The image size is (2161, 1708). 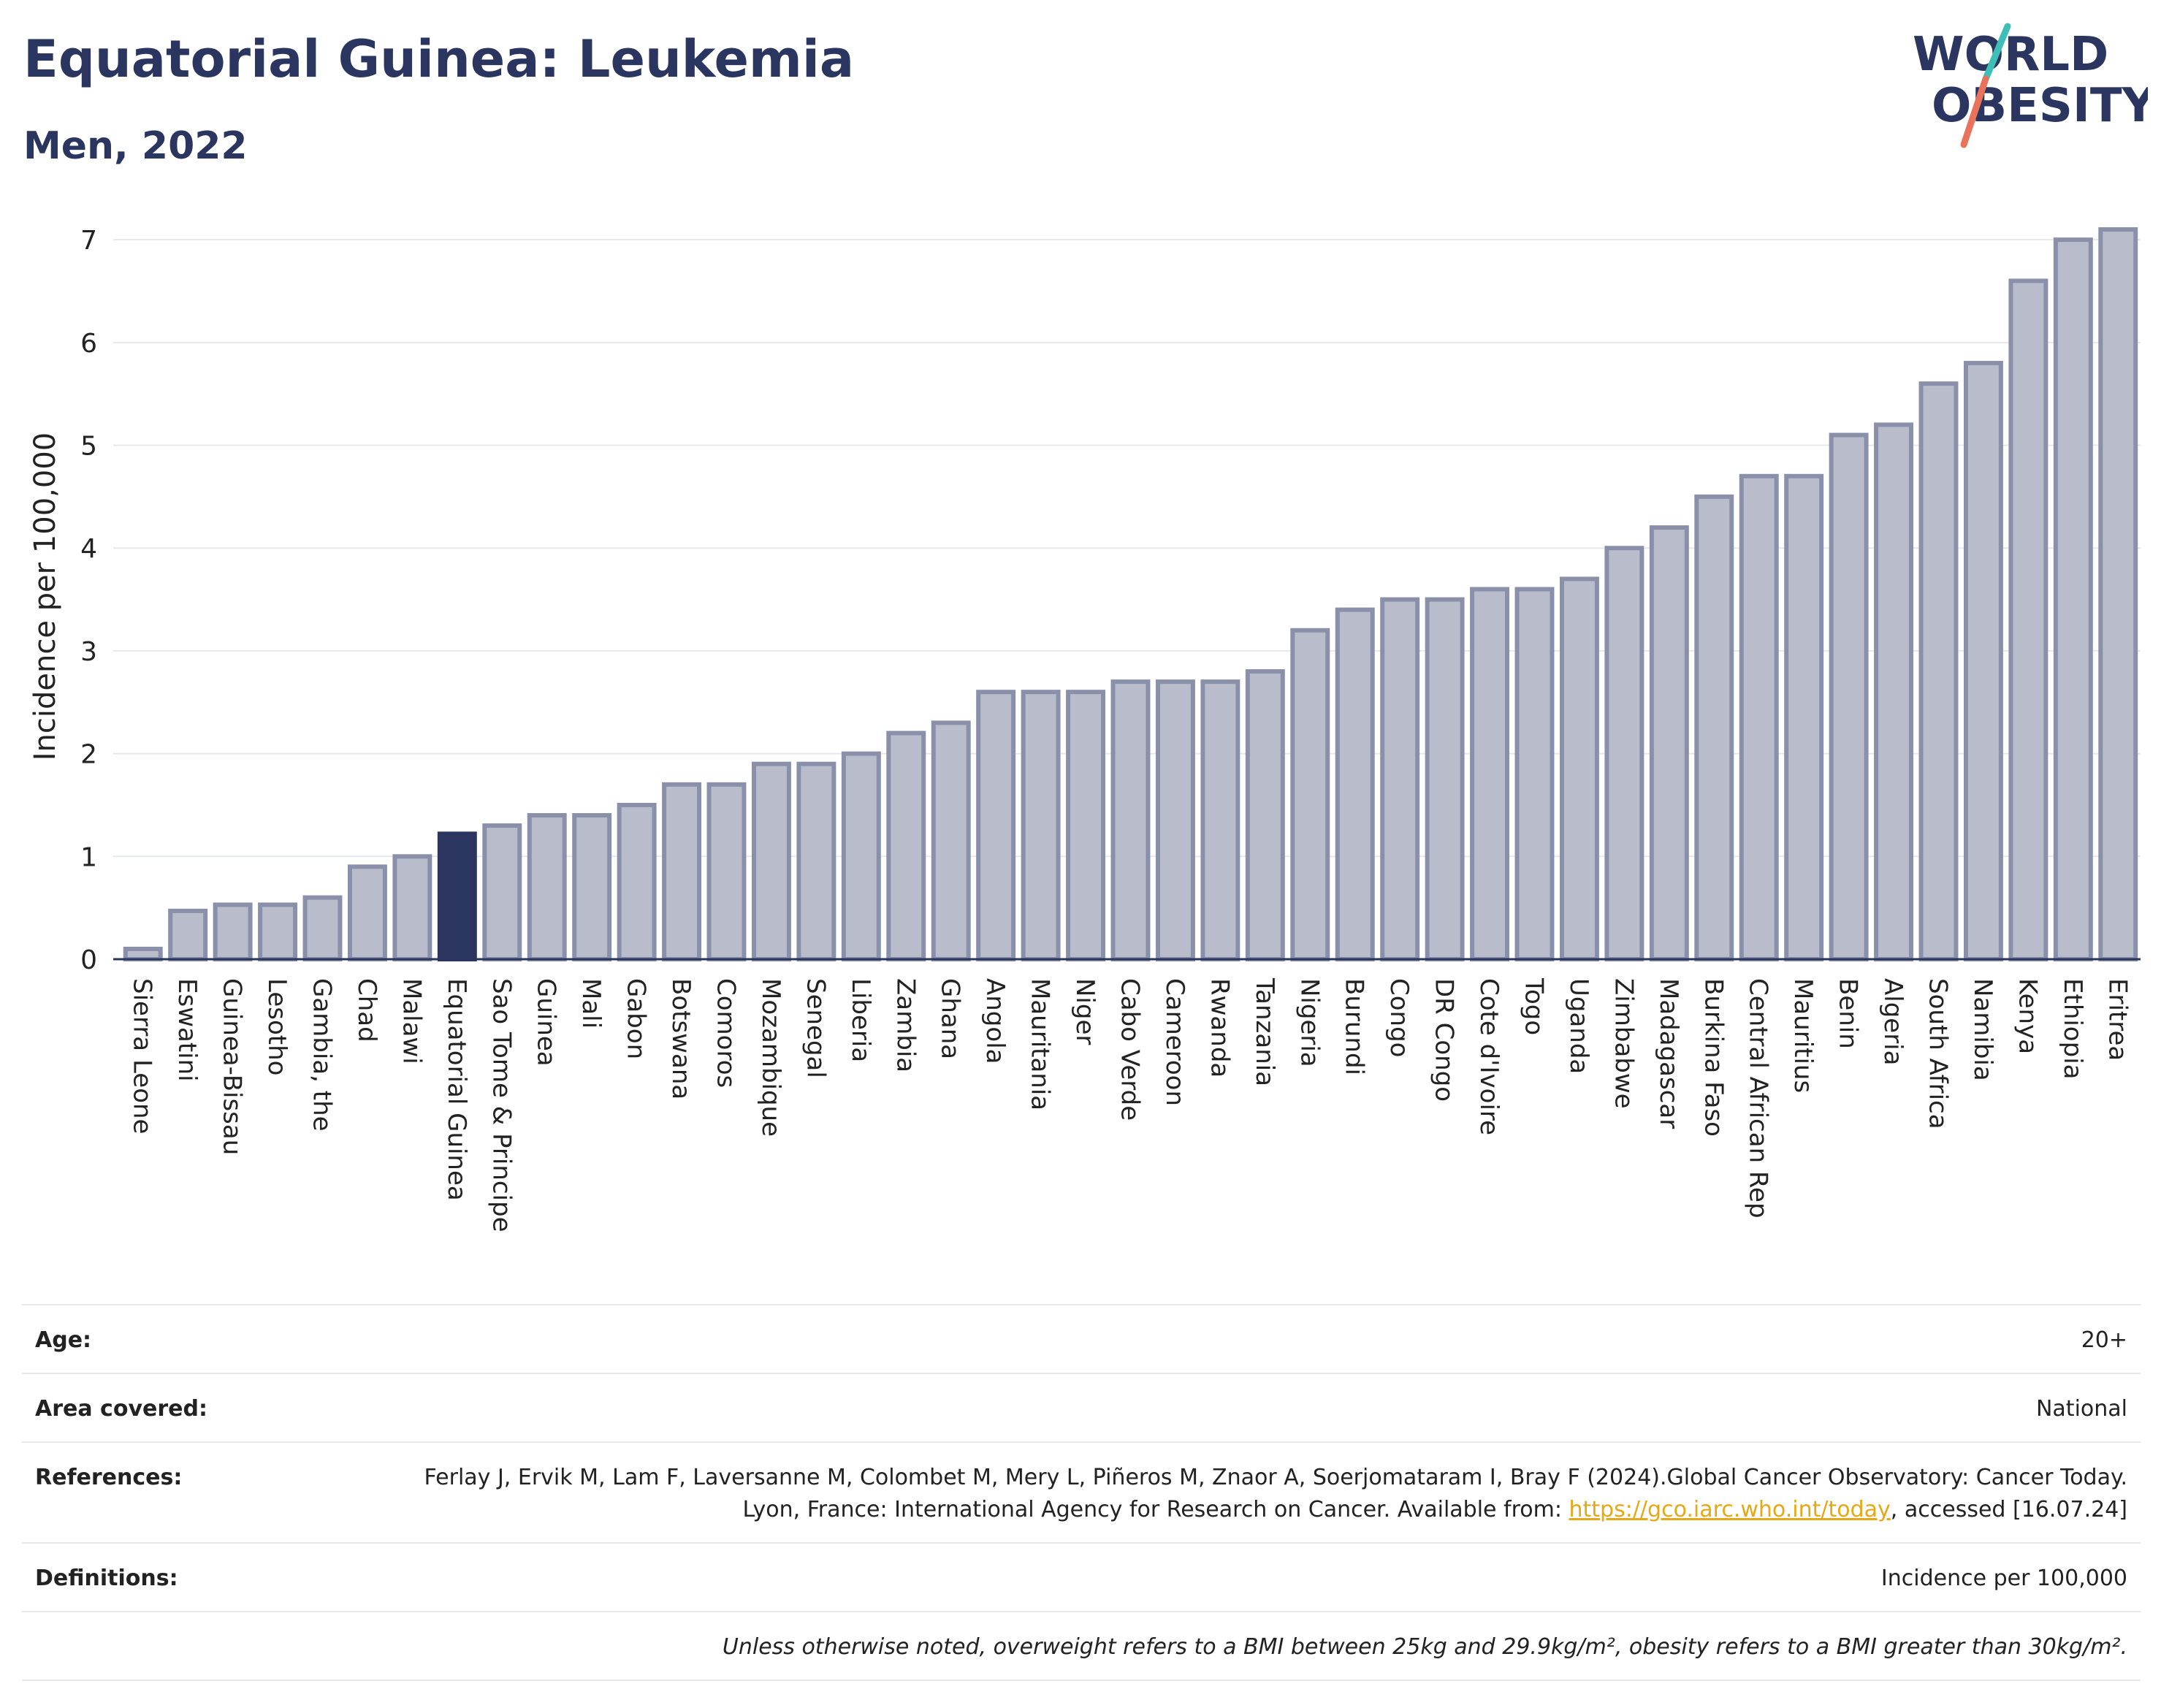 What do you see at coordinates (106, 1578) in the screenshot?
I see `definitions-label: Definitions:` at bounding box center [106, 1578].